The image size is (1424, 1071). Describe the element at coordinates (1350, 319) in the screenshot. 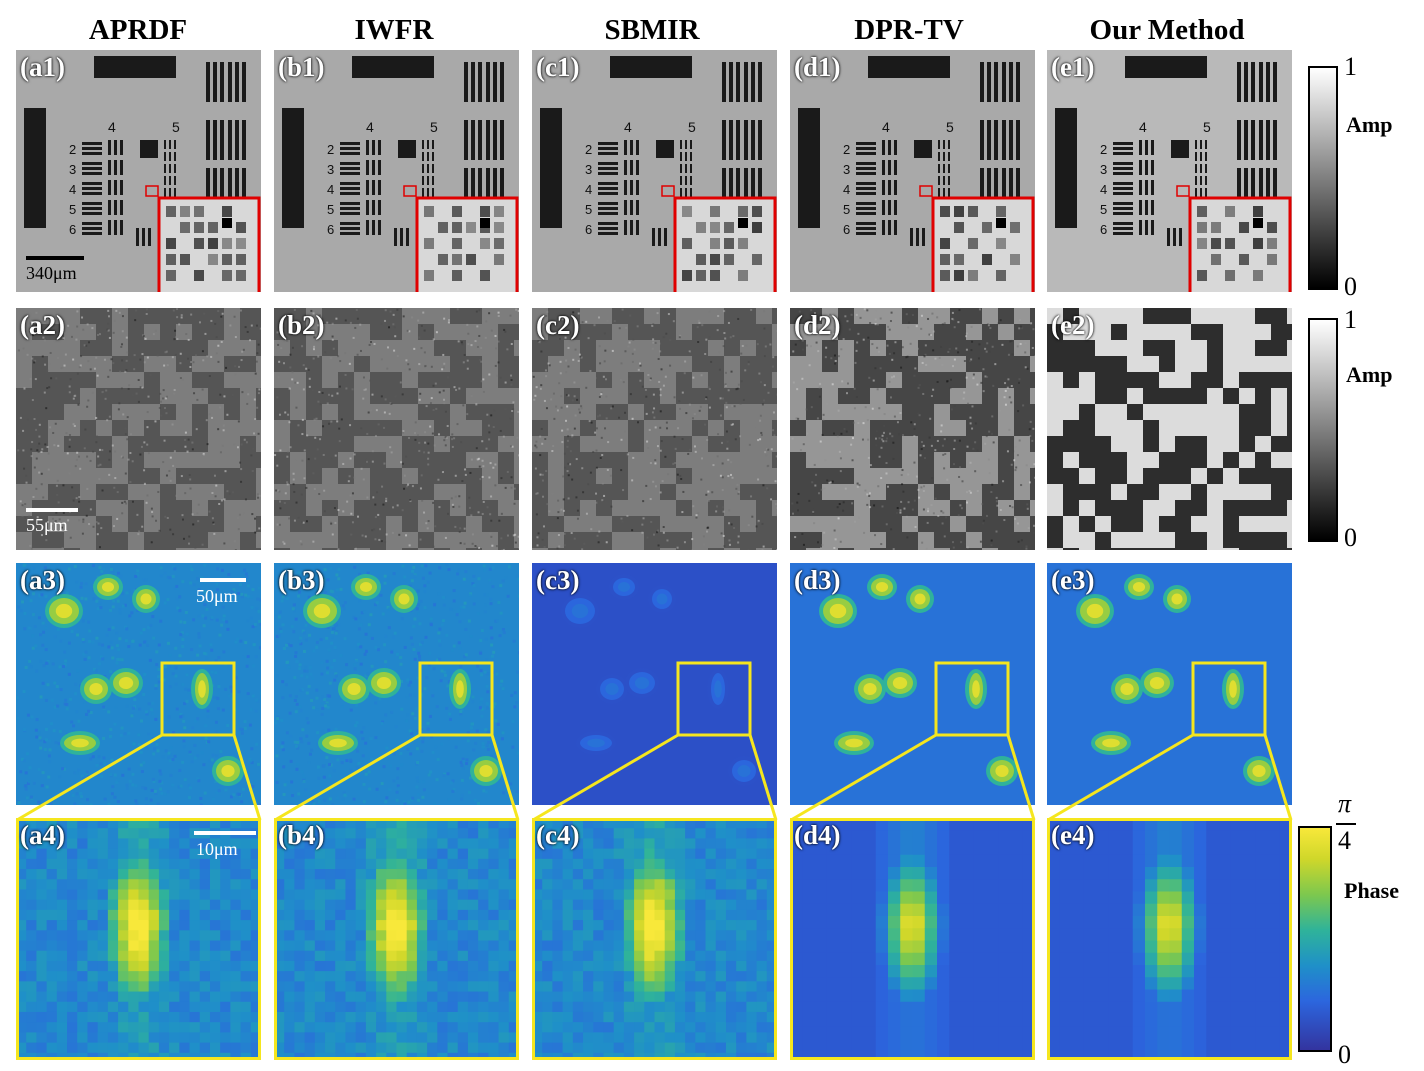

I see `amp-colorbar-2-max: 1` at that location.